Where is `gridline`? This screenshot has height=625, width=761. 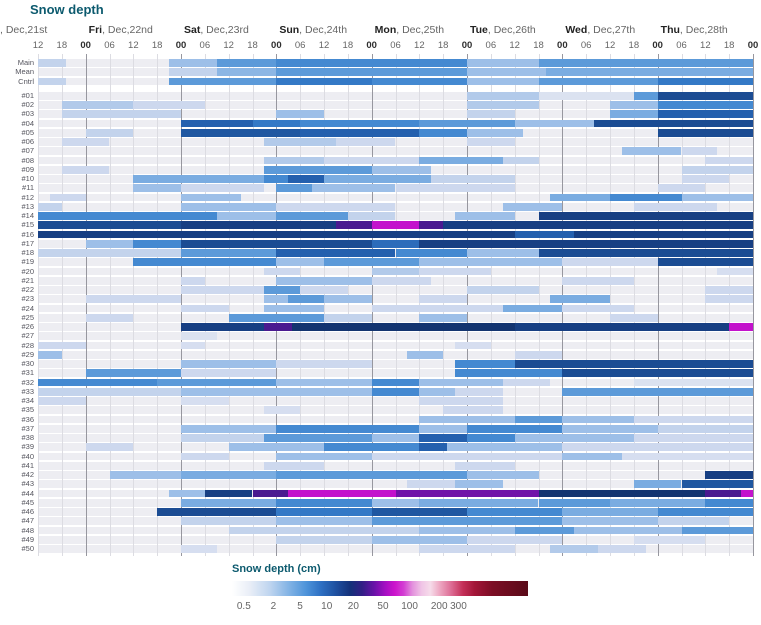 gridline is located at coordinates (38, 305).